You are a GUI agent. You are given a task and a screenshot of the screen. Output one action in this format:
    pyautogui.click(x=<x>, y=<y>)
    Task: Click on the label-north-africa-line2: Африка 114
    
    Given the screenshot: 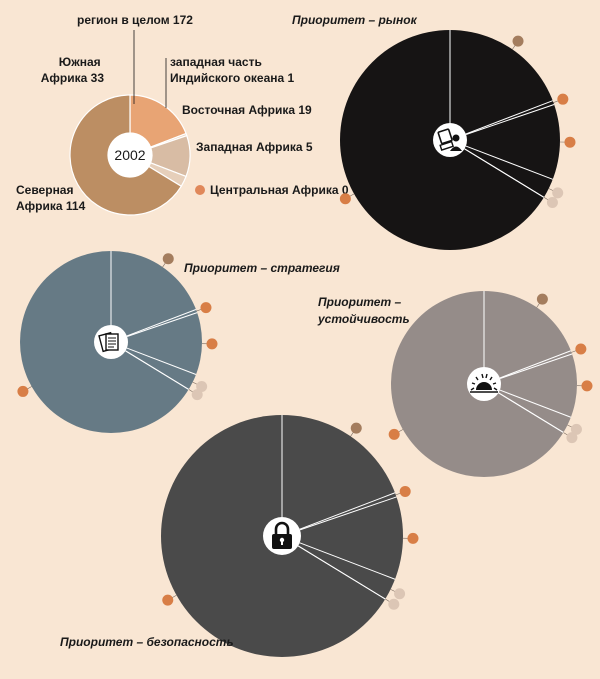 What is the action you would take?
    pyautogui.click(x=51, y=206)
    